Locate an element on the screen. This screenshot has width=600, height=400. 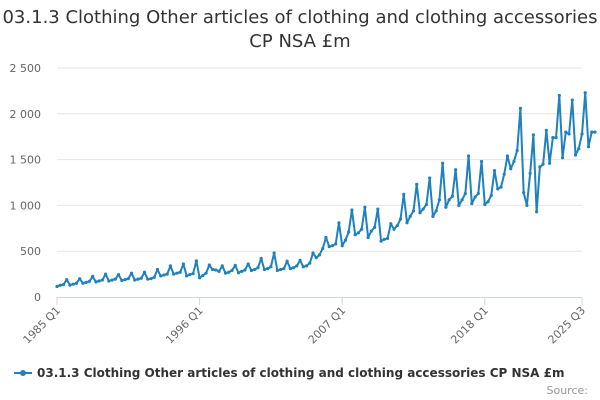
credits: Source: is located at coordinates (567, 390).